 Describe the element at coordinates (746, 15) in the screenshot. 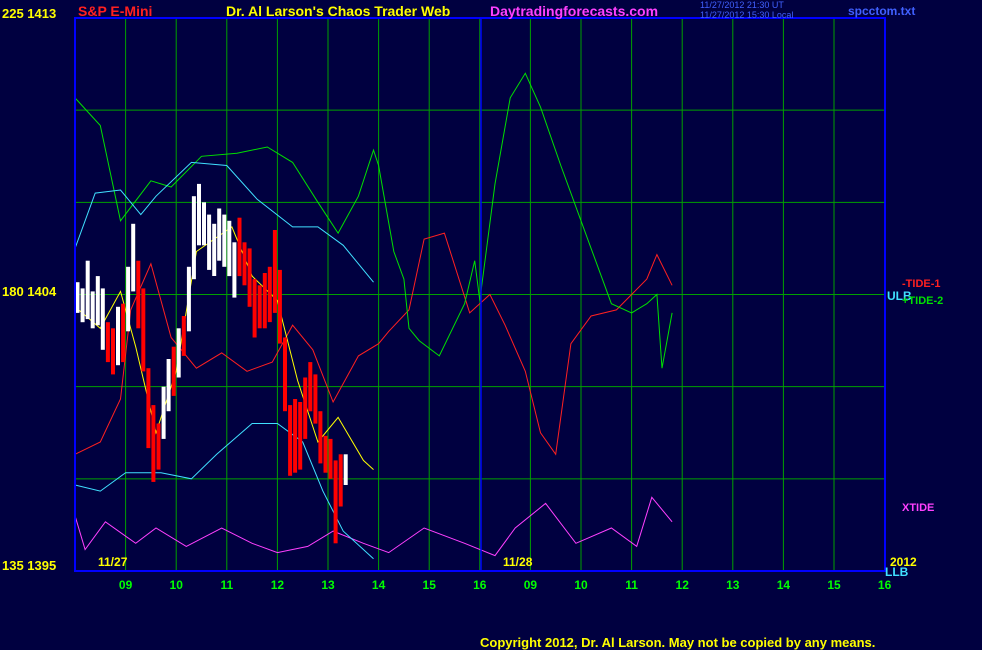

I see `timestamp-local: 11/27/2012 15:30 Local` at that location.